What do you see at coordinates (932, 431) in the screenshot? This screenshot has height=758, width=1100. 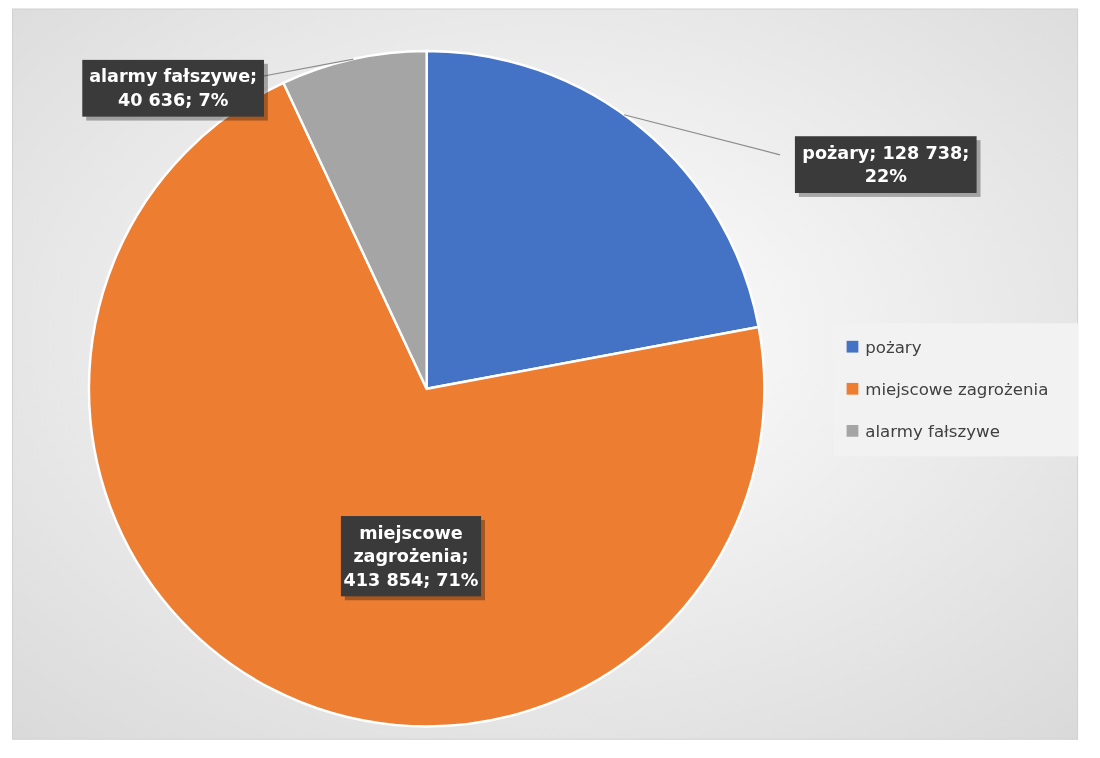 I see `legend-label: alarmy fałszywe` at bounding box center [932, 431].